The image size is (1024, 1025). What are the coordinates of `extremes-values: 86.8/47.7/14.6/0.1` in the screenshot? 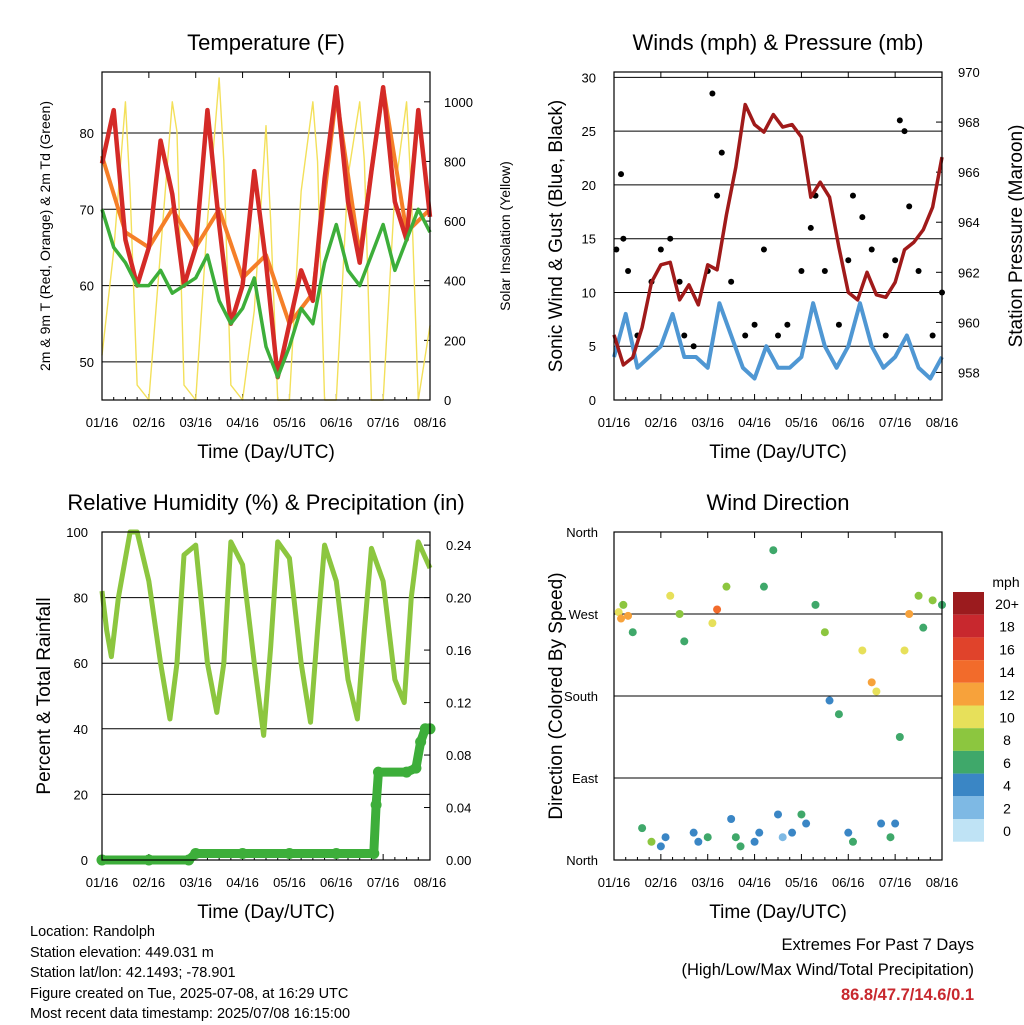 It's located at (907, 995).